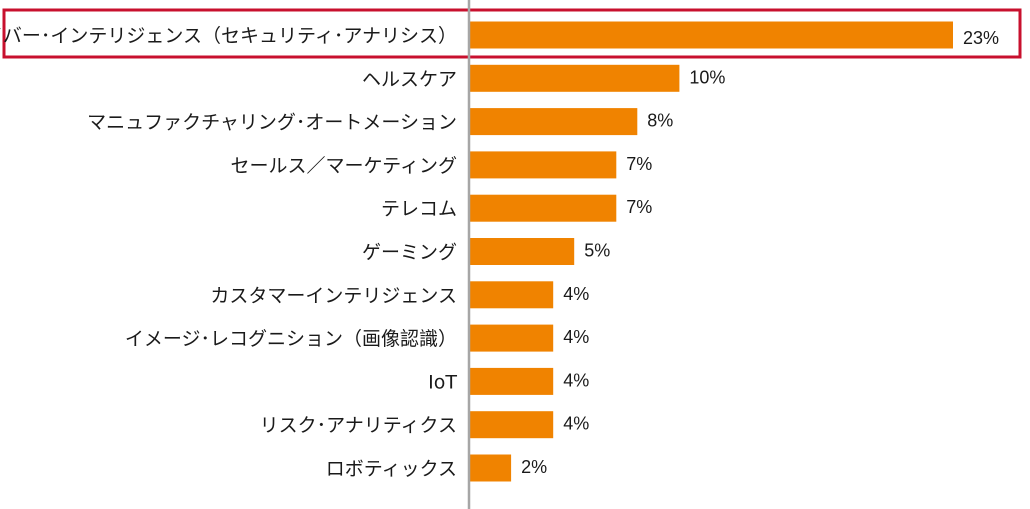 The image size is (1030, 509). Describe the element at coordinates (333, 296) in the screenshot. I see `category-label: カスタマーインテリジェンス` at that location.